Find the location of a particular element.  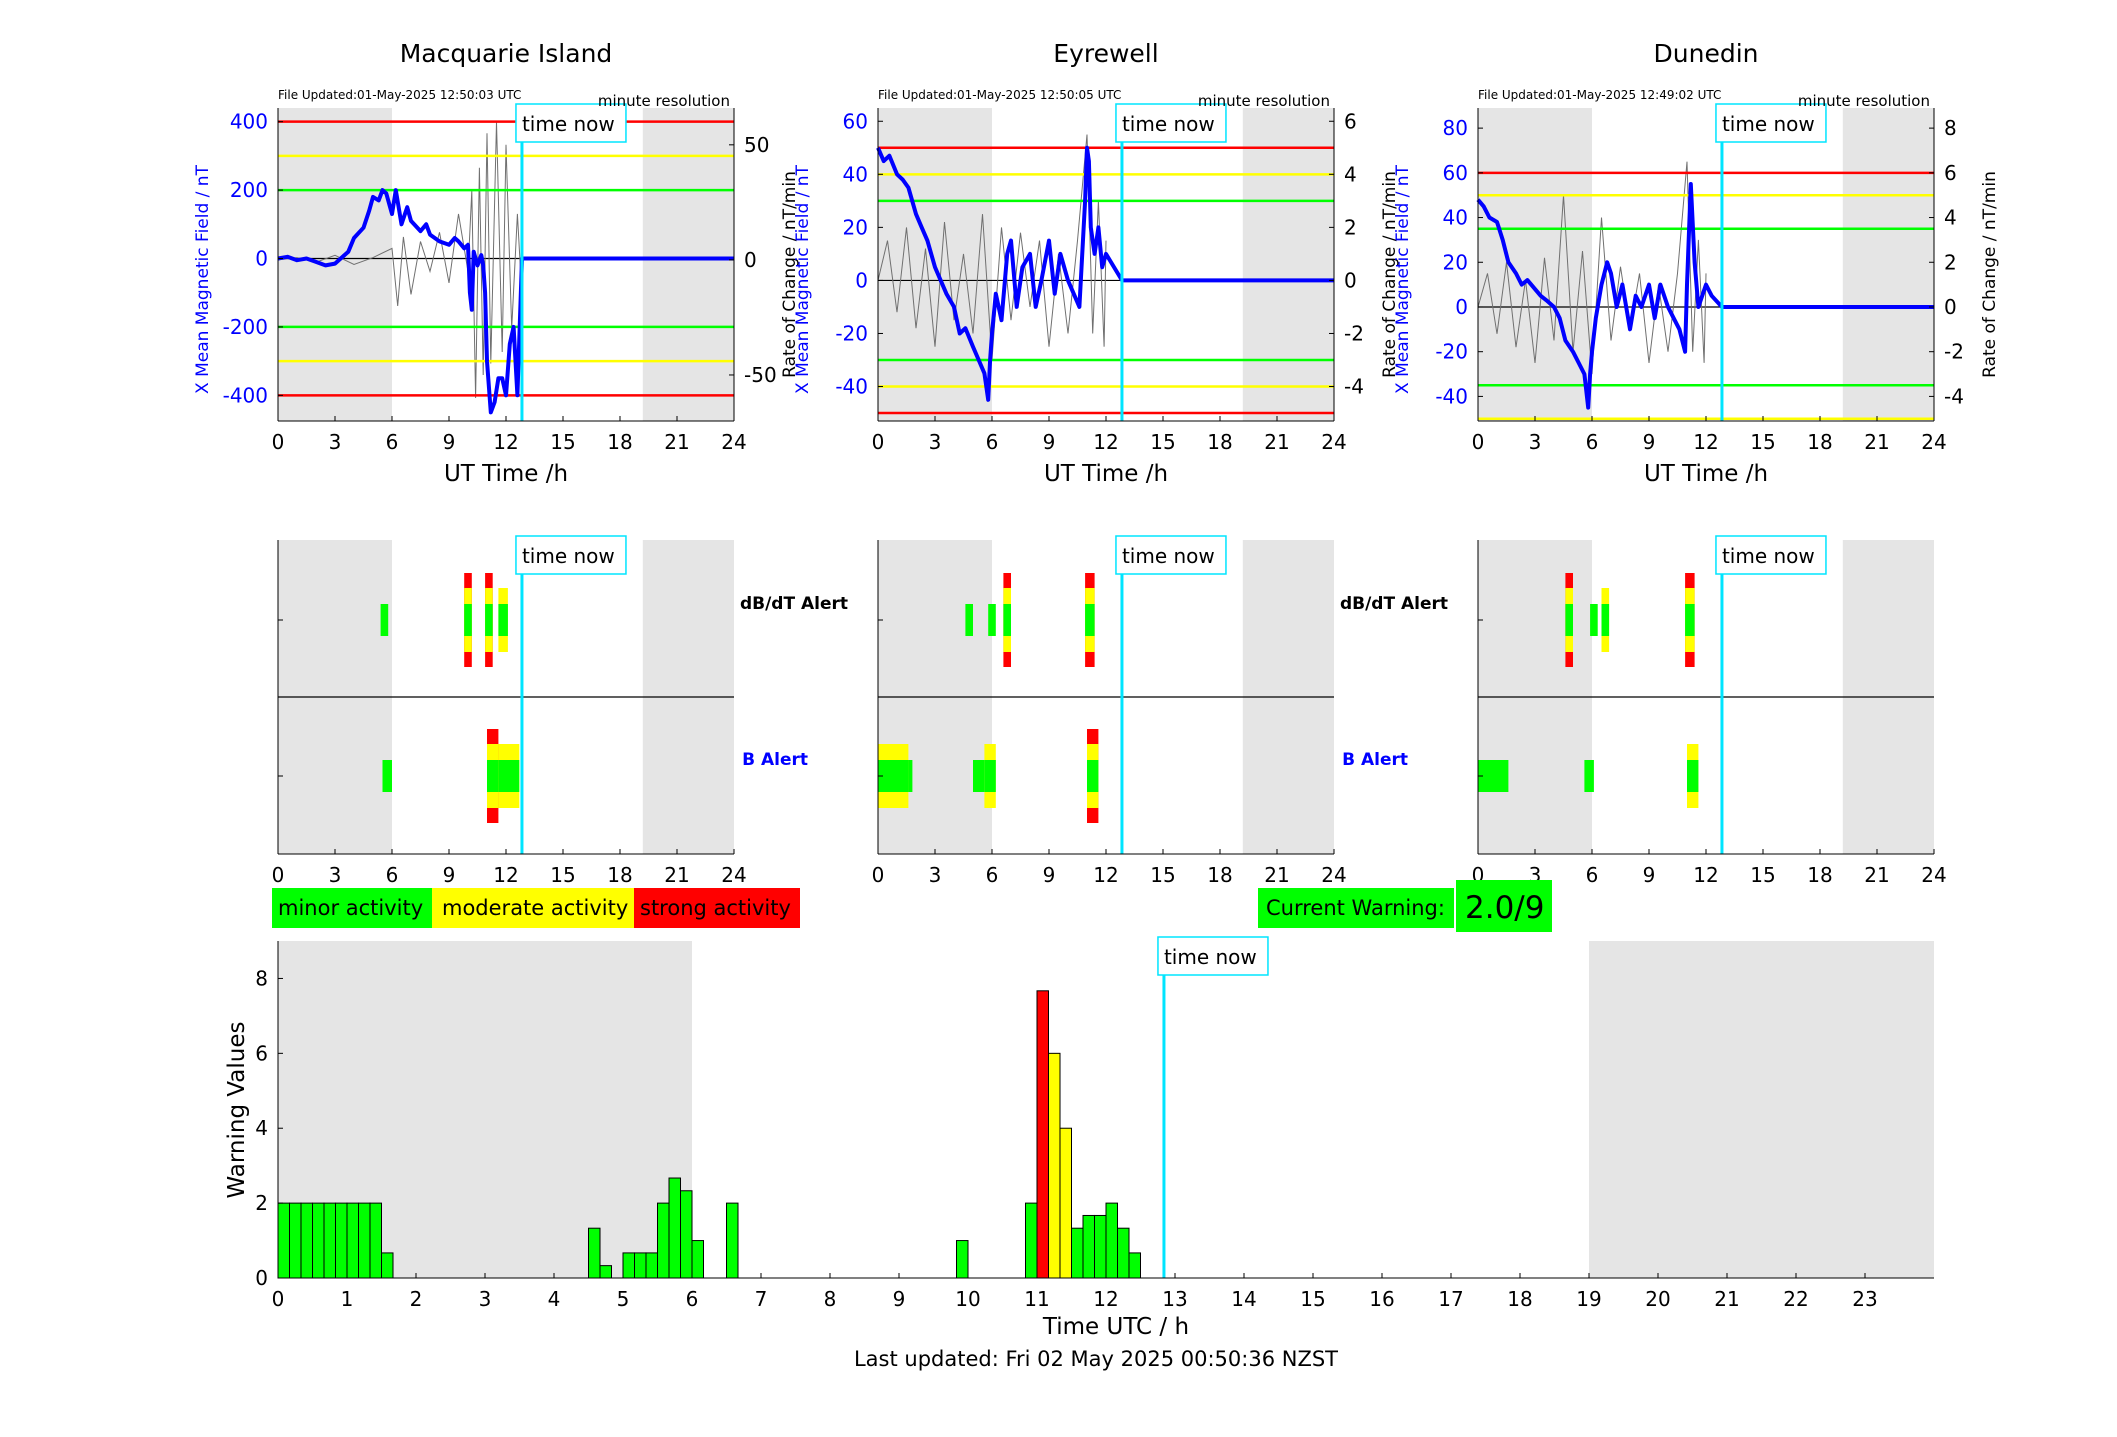

eyrewell-y2-tick-label: 2 is located at coordinates (1350, 227).